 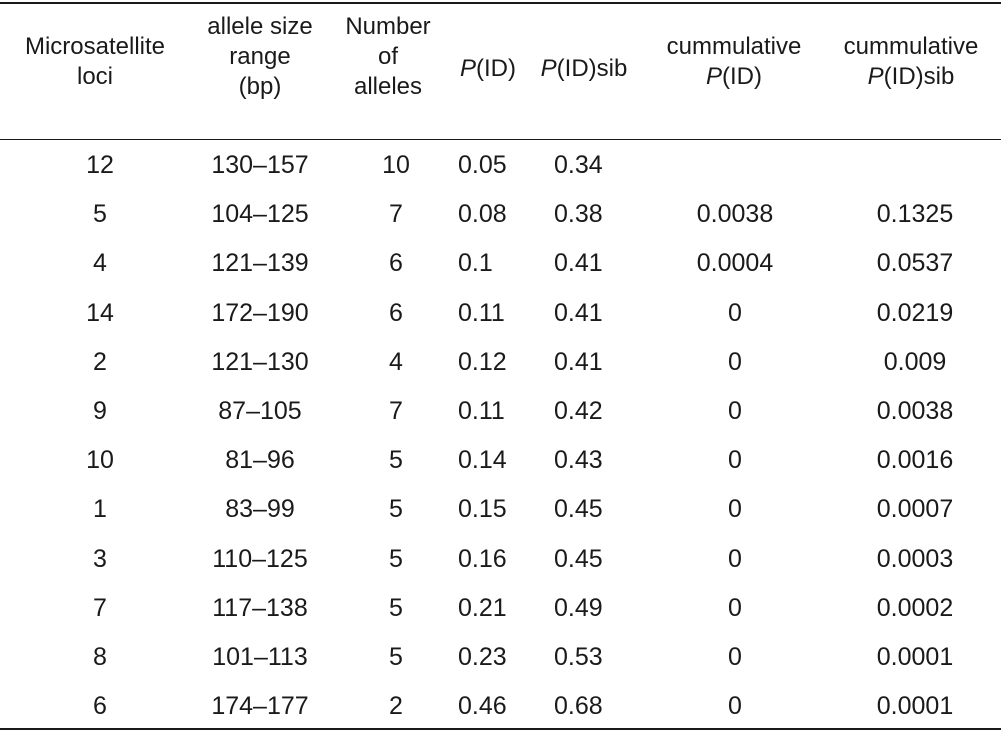 I want to click on cell-pid: 0.08, so click(x=482, y=214).